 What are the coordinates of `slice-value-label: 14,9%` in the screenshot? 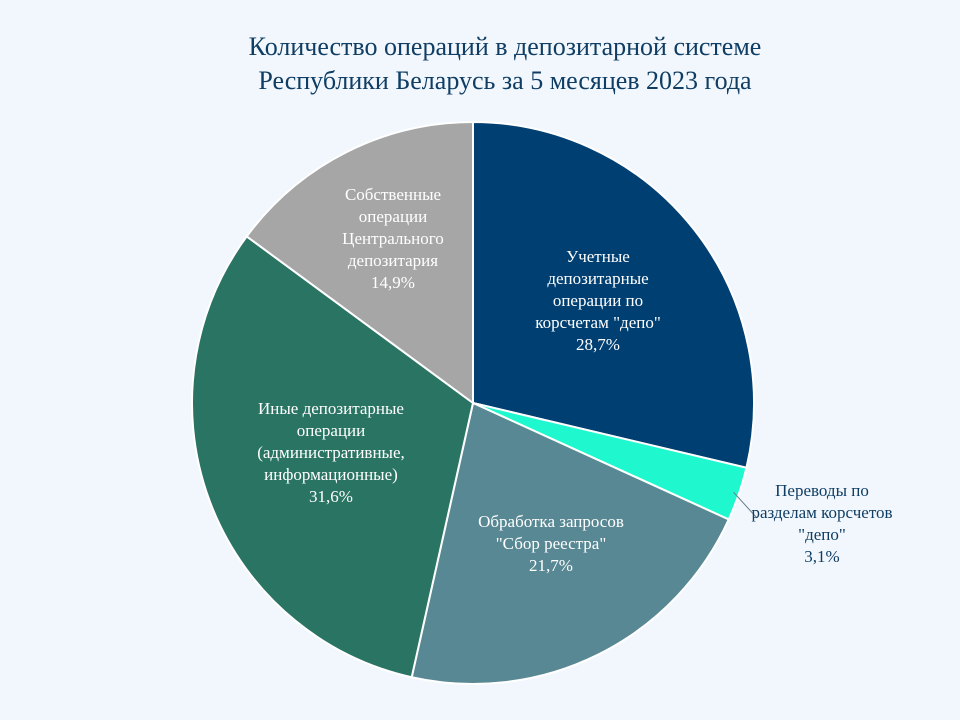 It's located at (393, 282).